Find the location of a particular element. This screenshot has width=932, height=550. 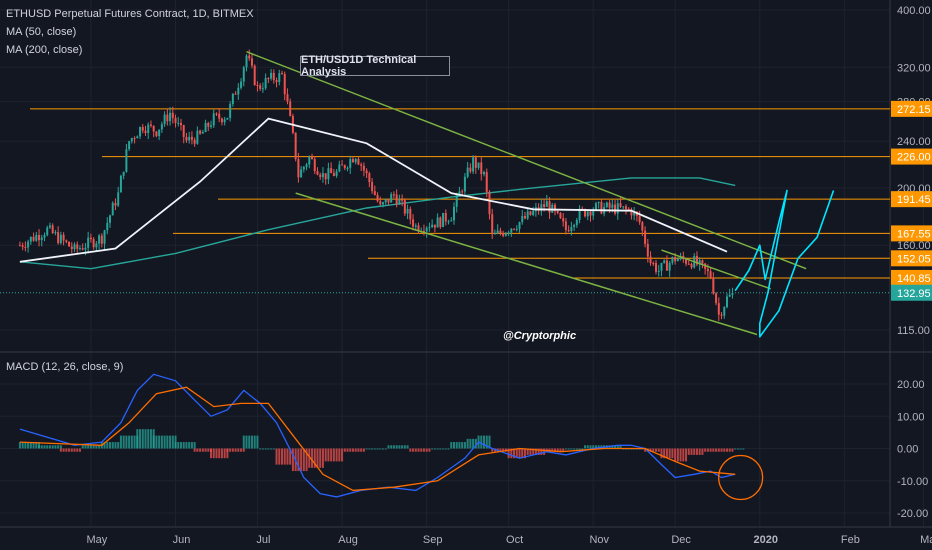

macd-tick-label: 0.00 is located at coordinates (907, 450).